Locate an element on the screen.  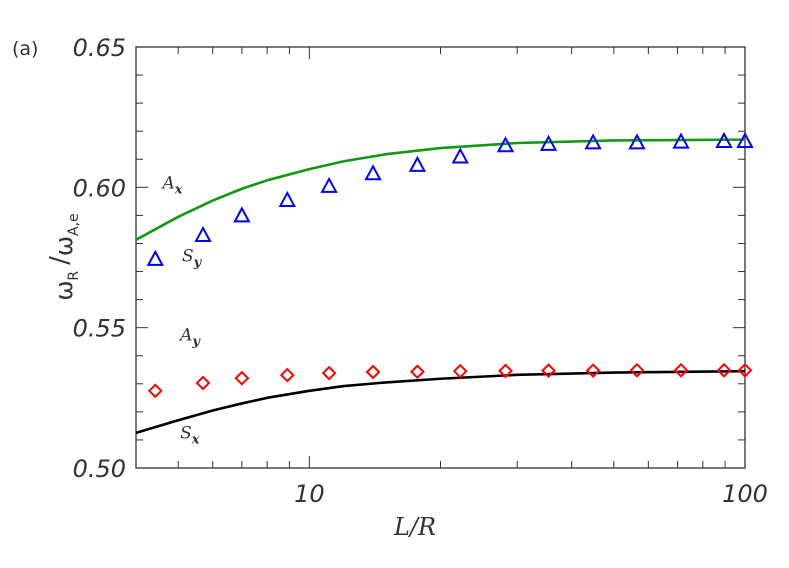
series-annotation: Ay is located at coordinates (189, 337).